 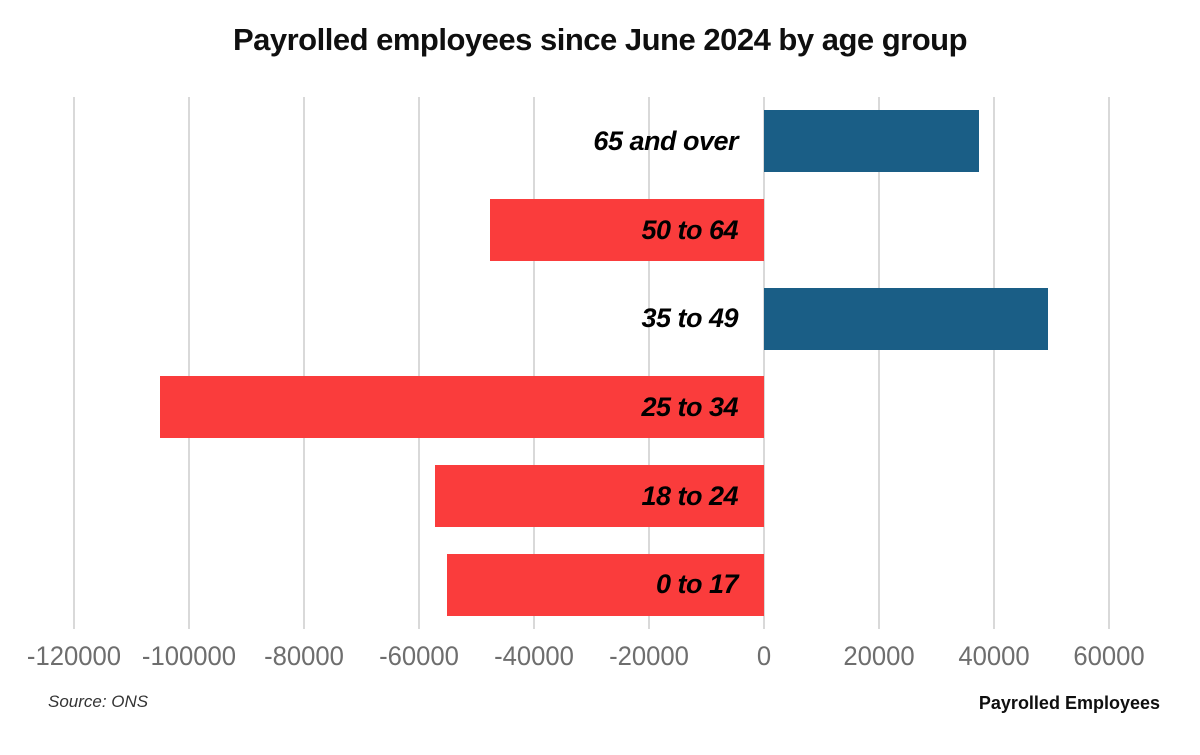 I want to click on gridline--100000, so click(x=189, y=363).